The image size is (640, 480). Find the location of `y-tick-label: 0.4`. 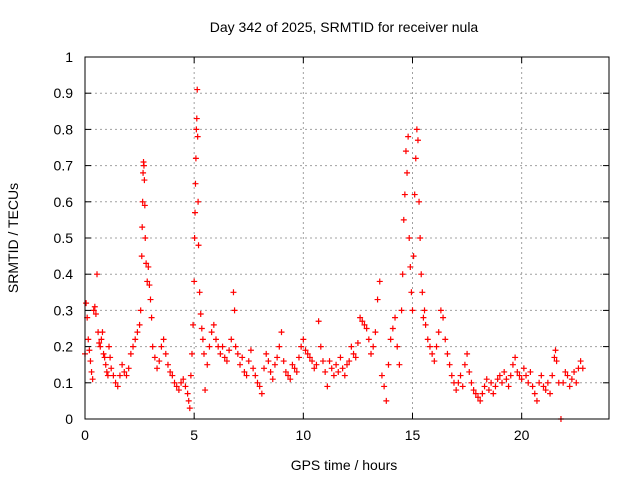

y-tick-label: 0.4 is located at coordinates (64, 274).